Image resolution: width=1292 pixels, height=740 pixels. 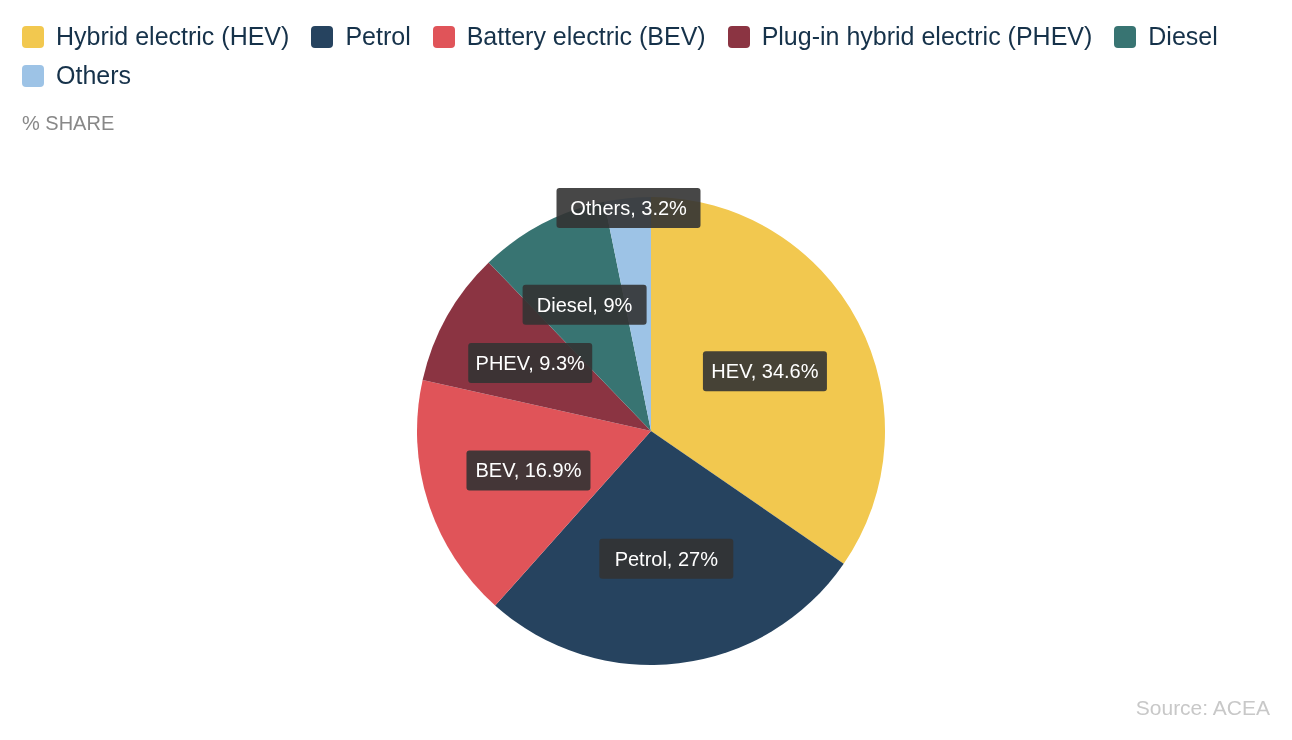 What do you see at coordinates (765, 371) in the screenshot?
I see `data-label: HEV, 34.6%` at bounding box center [765, 371].